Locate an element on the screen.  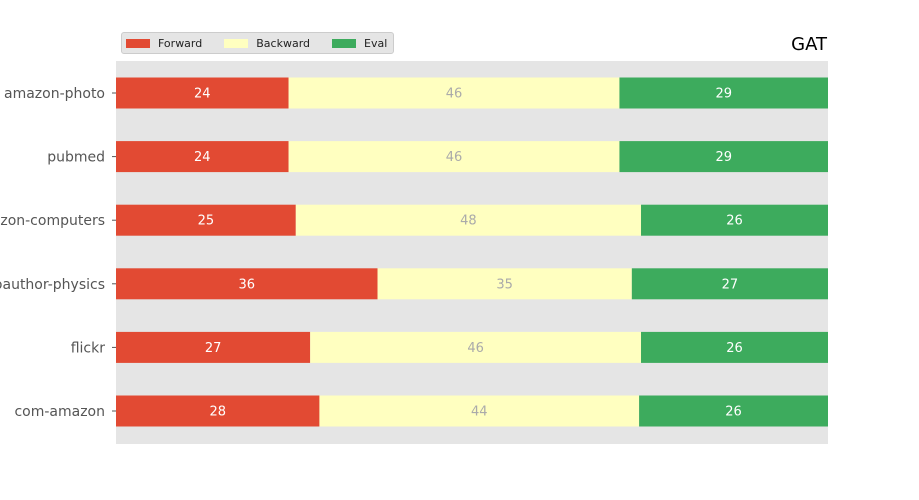
data-label-backward-coauthor-physics: 35 is located at coordinates (504, 284).